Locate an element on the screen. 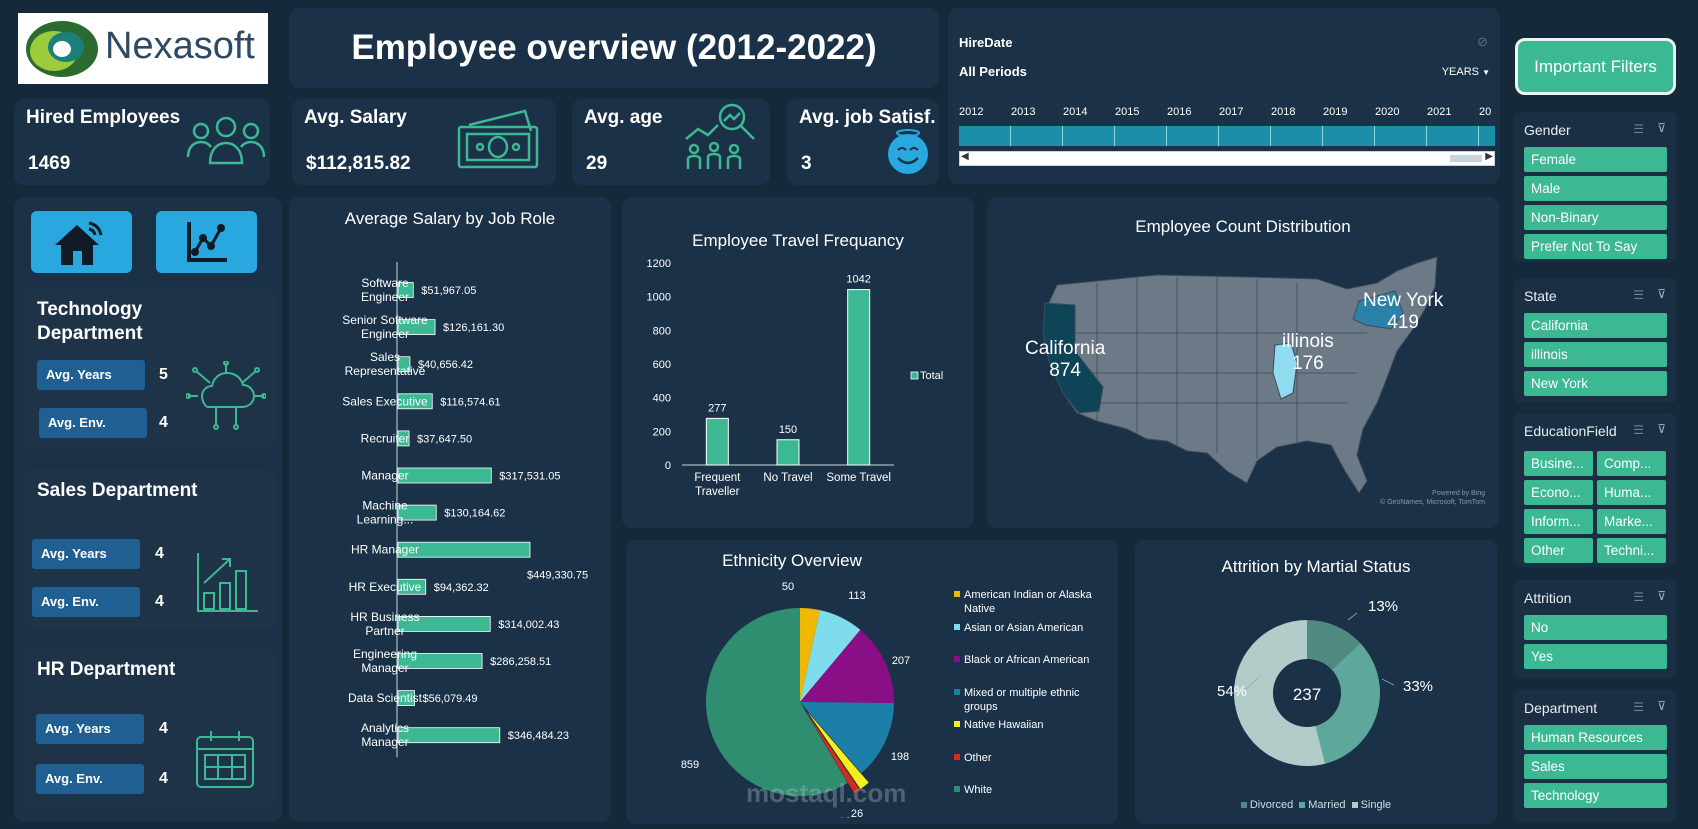 This screenshot has width=1698, height=829. ethnicity-pie-chart: 50 113 207 198 2616 859 is located at coordinates (795, 699).